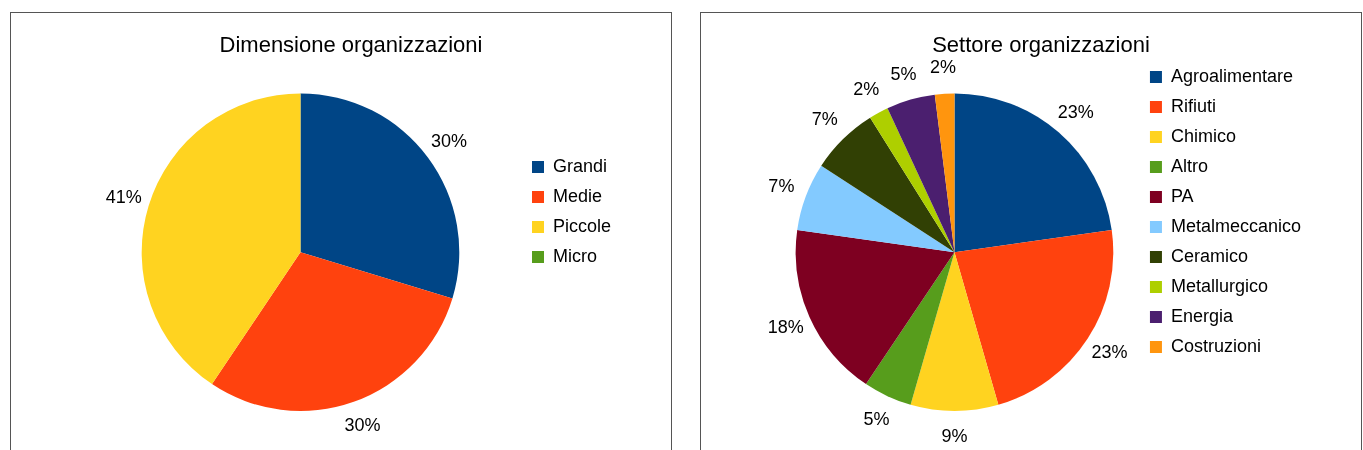 The height and width of the screenshot is (450, 1363). What do you see at coordinates (574, 255) in the screenshot?
I see `legend-label: Micro` at bounding box center [574, 255].